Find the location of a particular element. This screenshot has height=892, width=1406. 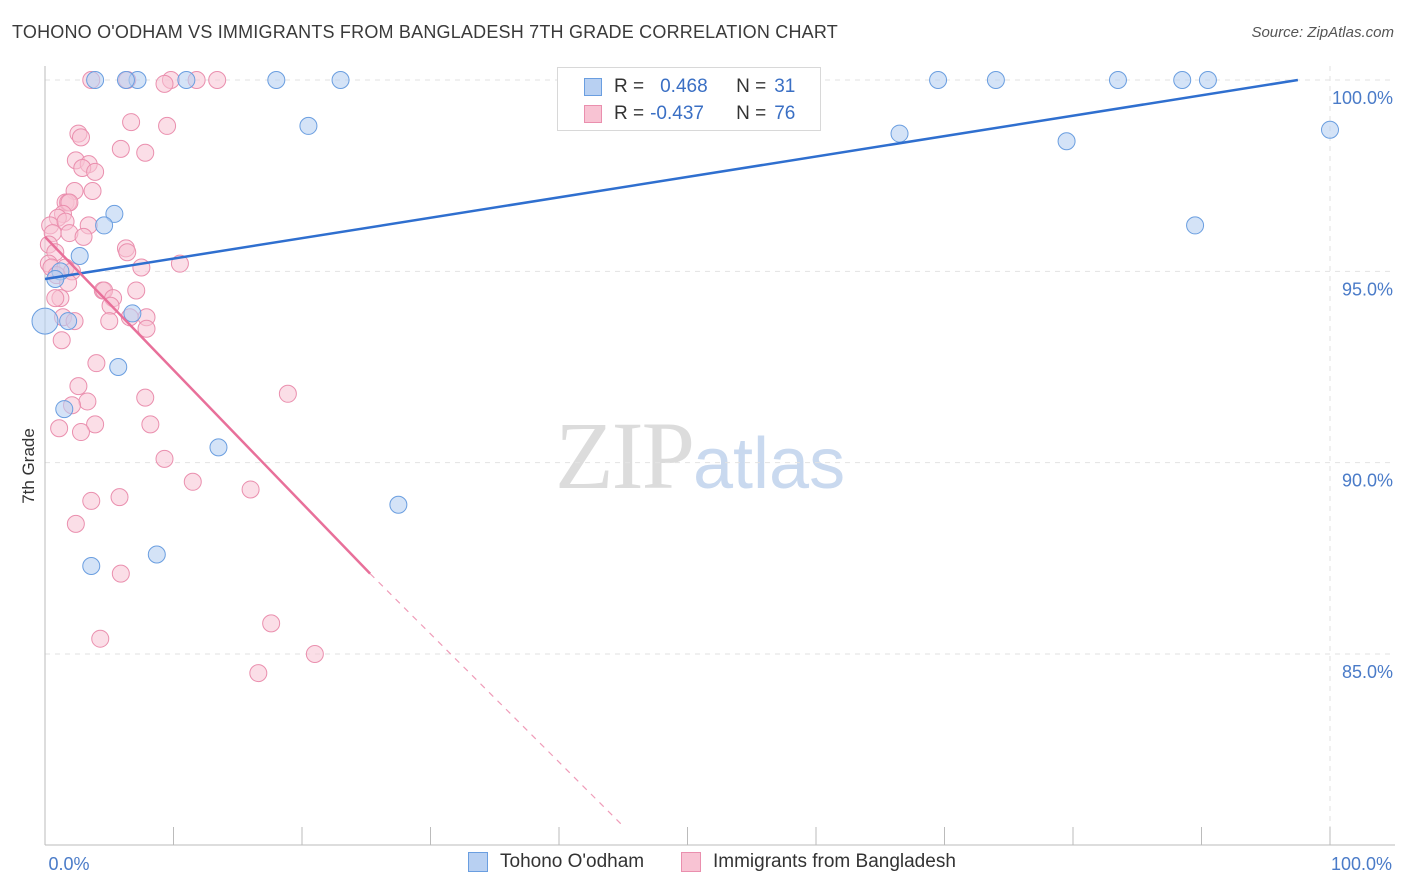

legend-swatch-pink is located at coordinates (593, 114).